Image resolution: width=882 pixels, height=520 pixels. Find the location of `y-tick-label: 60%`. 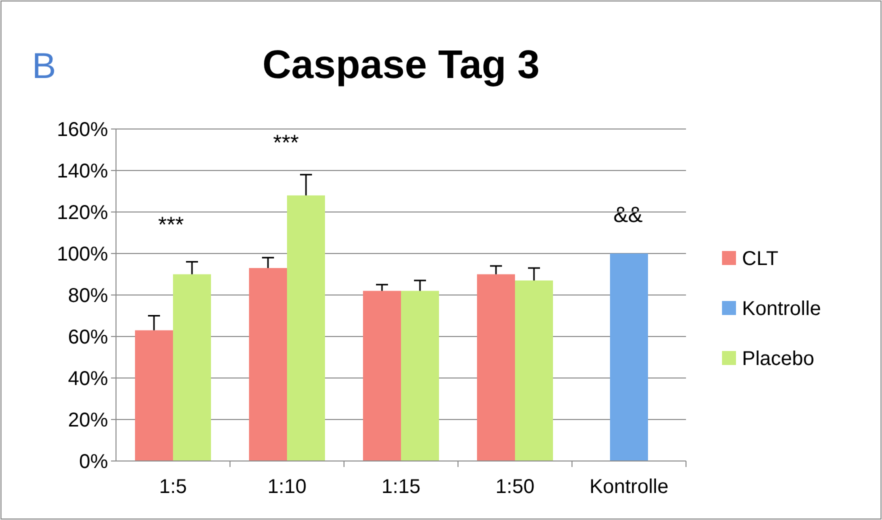

y-tick-label: 60% is located at coordinates (88, 337).